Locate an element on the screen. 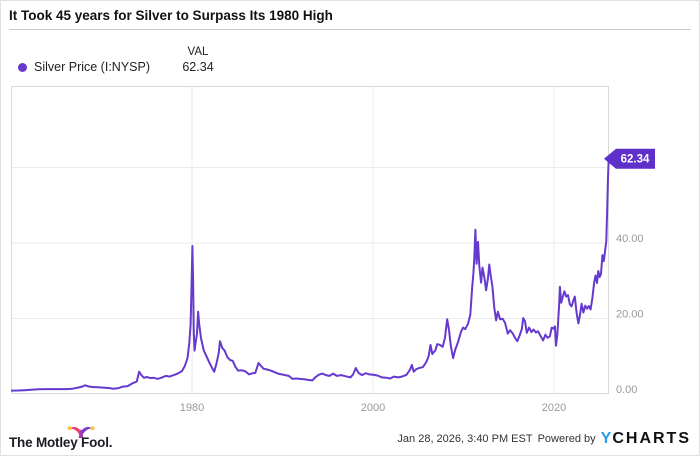 The height and width of the screenshot is (456, 700). jester-hat-icon is located at coordinates (81, 432).